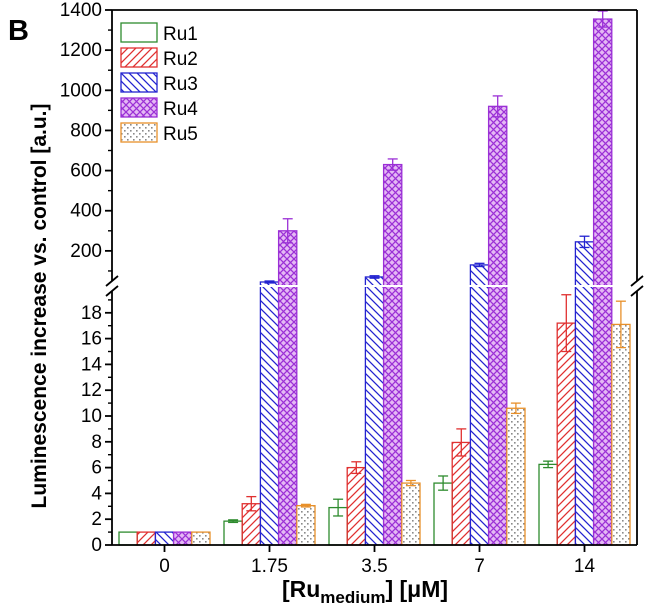 This screenshot has width=650, height=608. I want to click on error-bar-ru5-3.5, so click(410, 483).